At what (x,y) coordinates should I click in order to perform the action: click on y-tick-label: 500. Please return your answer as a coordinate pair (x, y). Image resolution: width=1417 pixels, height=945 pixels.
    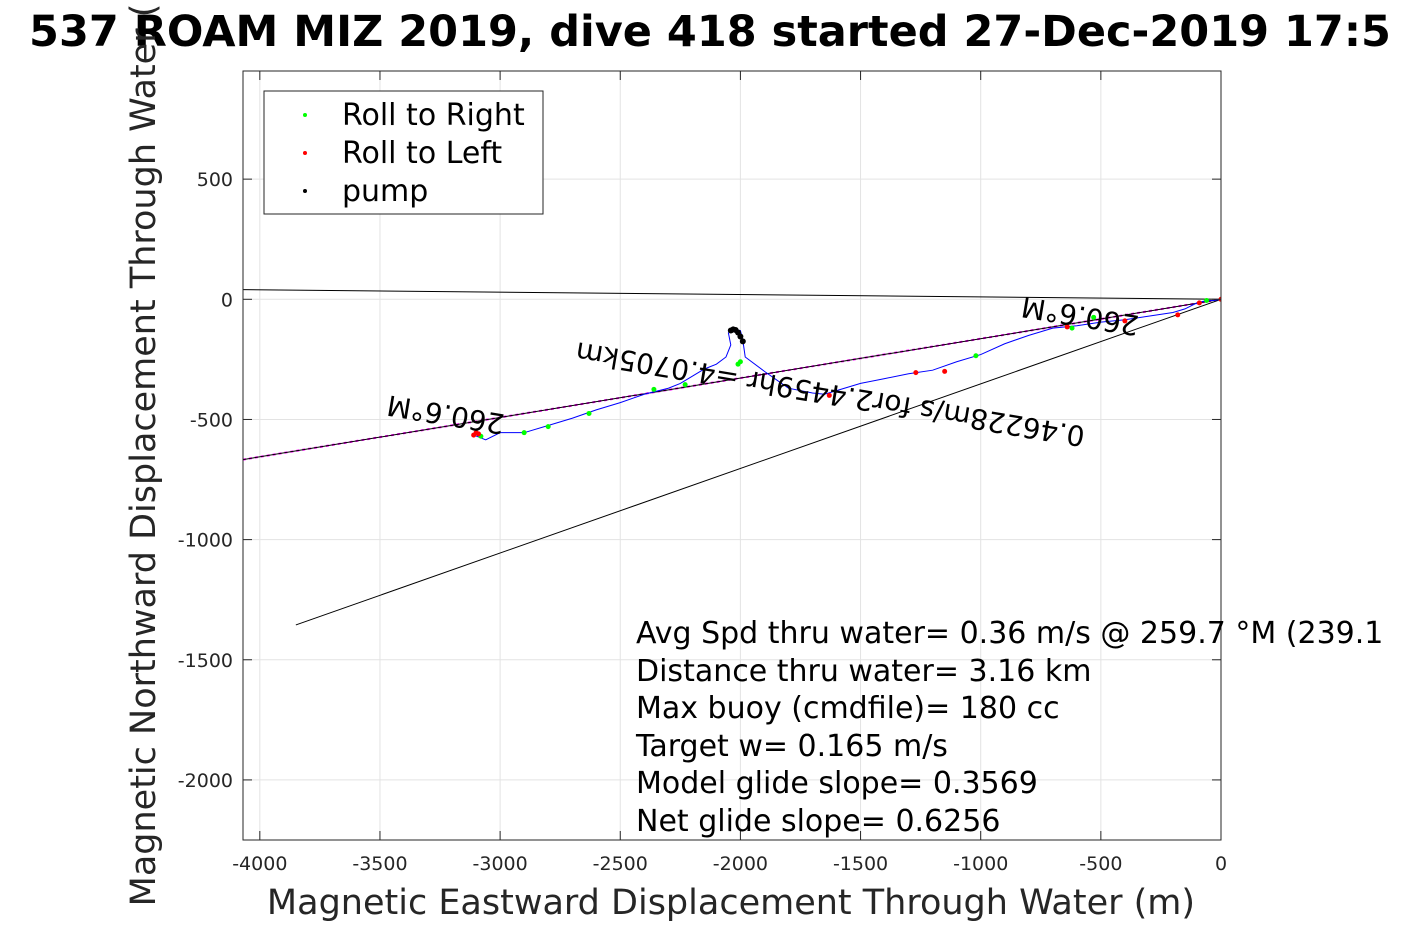
    Looking at the image, I should click on (215, 180).